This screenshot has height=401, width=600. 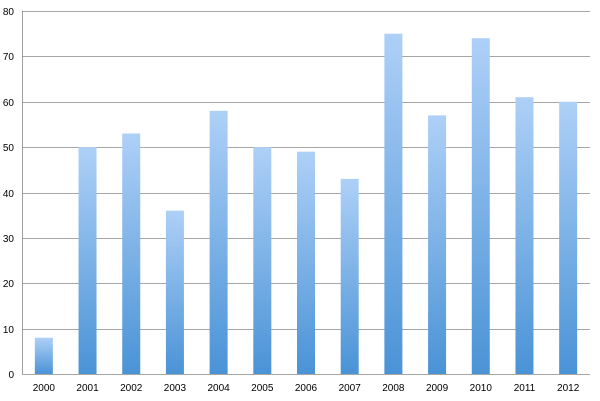 What do you see at coordinates (262, 388) in the screenshot?
I see `x-tick-label: 2005` at bounding box center [262, 388].